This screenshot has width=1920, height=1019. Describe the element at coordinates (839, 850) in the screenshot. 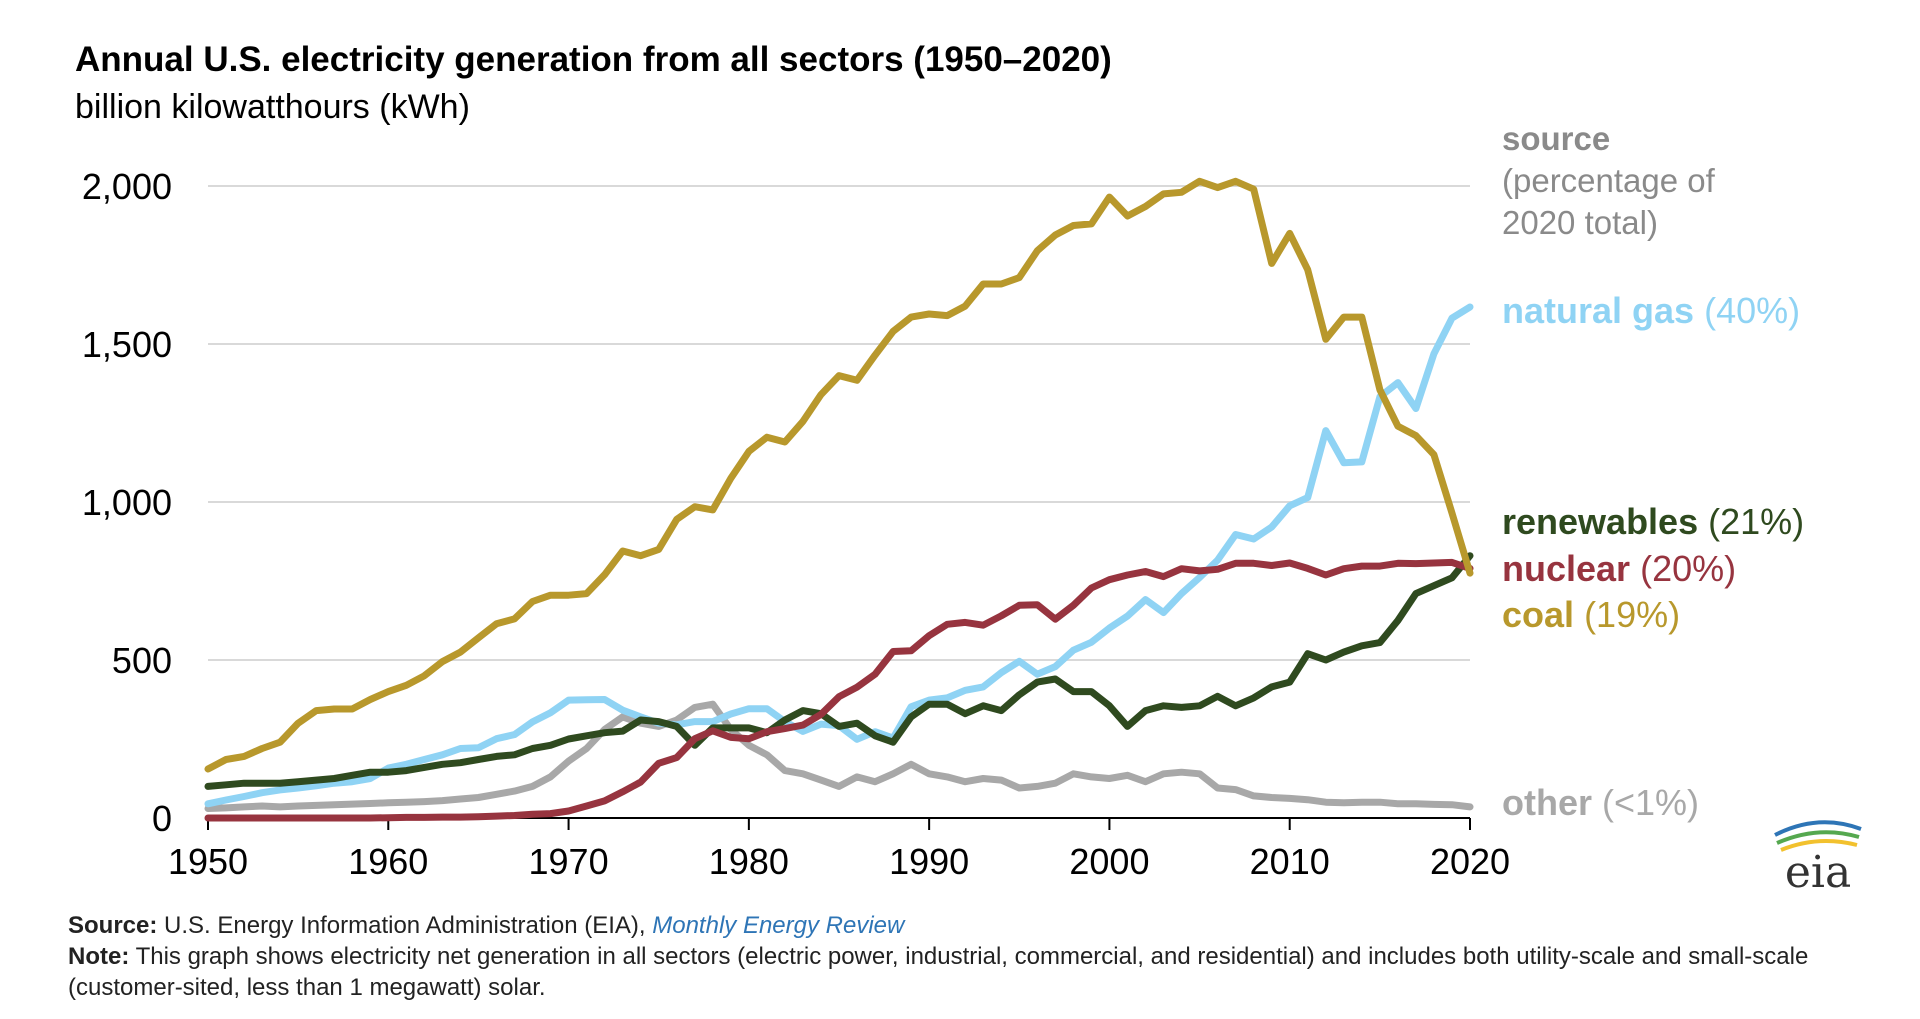

I see `x-axis-ticks: 1950 1960 1970 1980 1990 2000 2010 2020` at that location.